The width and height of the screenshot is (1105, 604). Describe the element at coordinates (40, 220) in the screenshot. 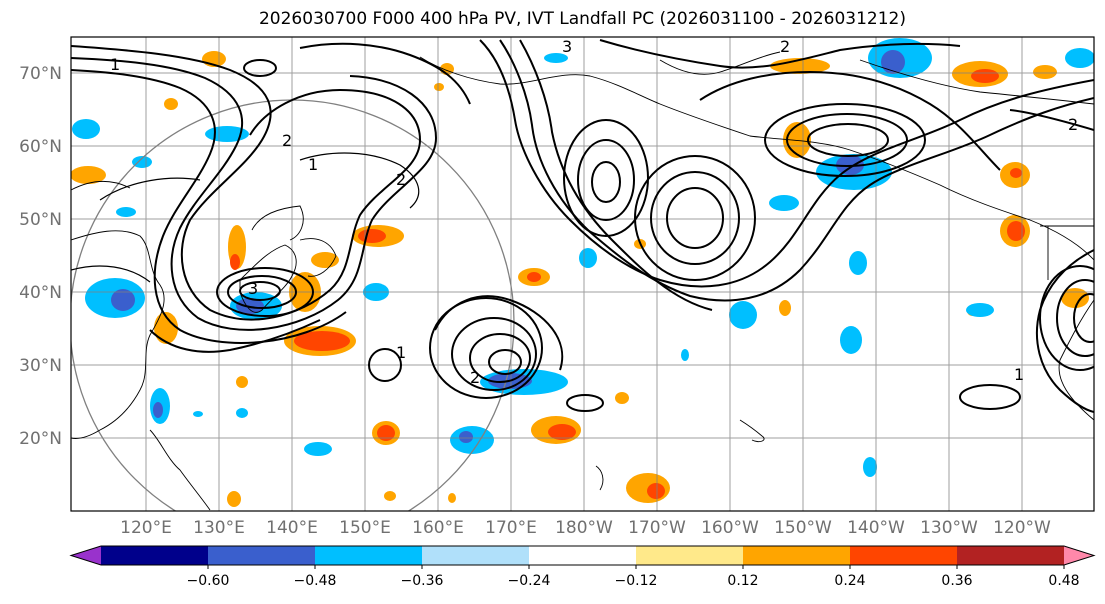

I see `lat-label: 50°N` at that location.